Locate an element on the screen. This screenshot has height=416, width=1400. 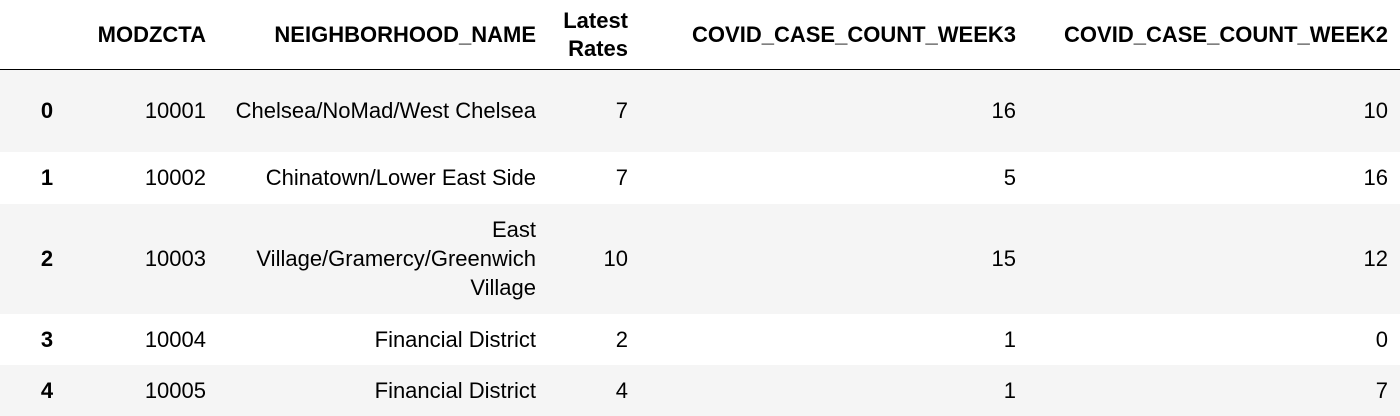
cell-modzcta: 10004 is located at coordinates (175, 339).